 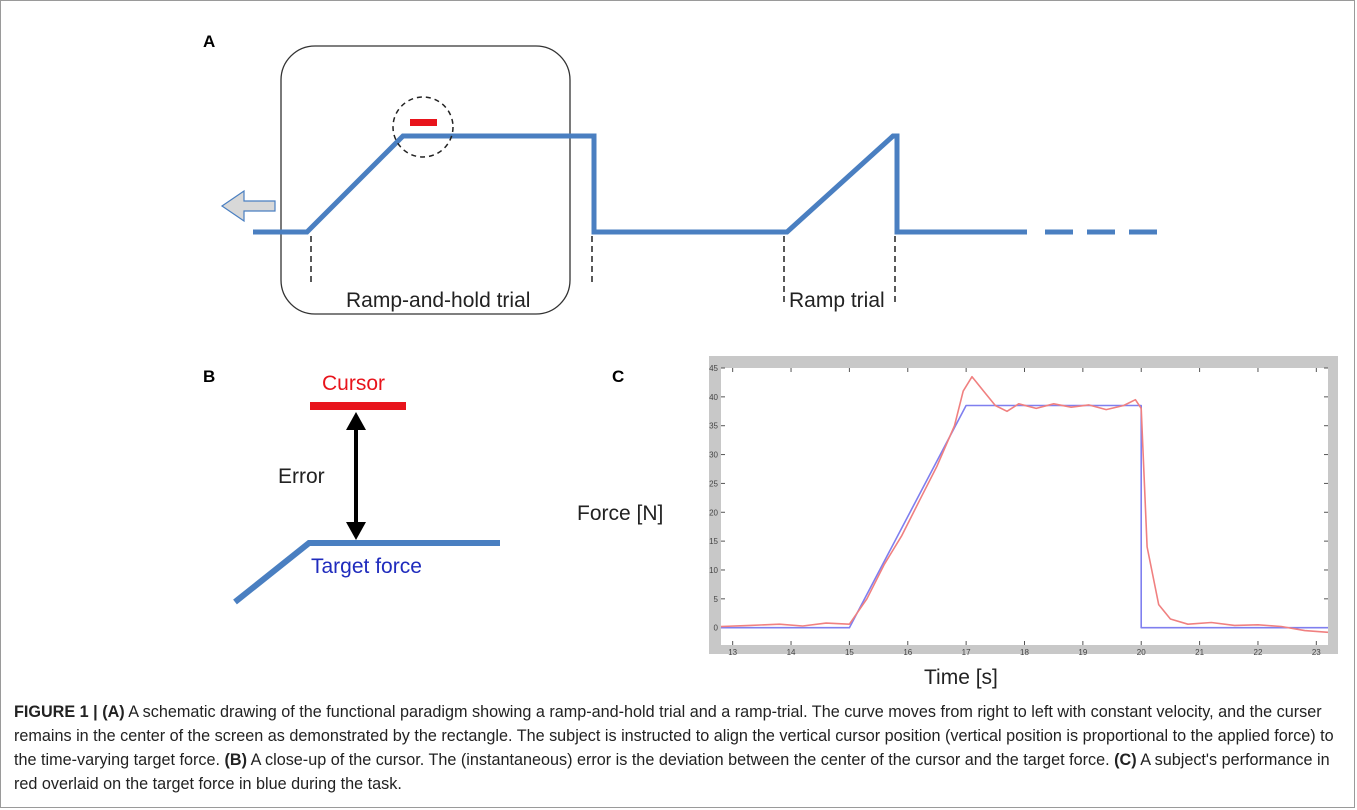 I want to click on x-tick-label: 18, so click(x=1024, y=652).